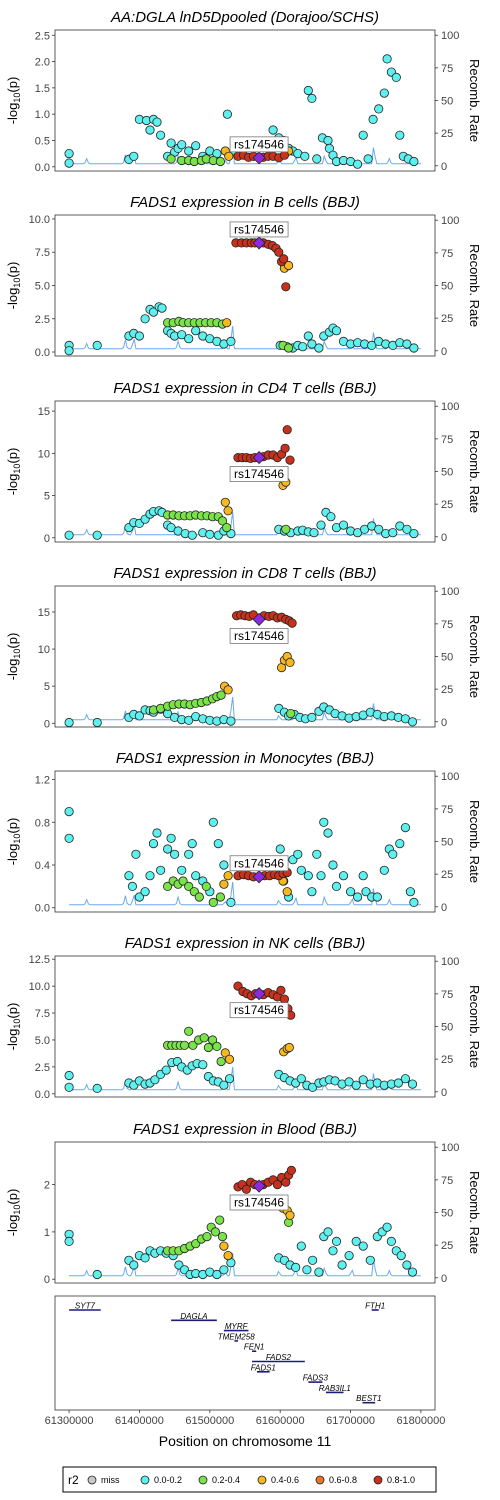 The width and height of the screenshot is (500, 1500). I want to click on y-tick-label: 5, so click(47, 497).